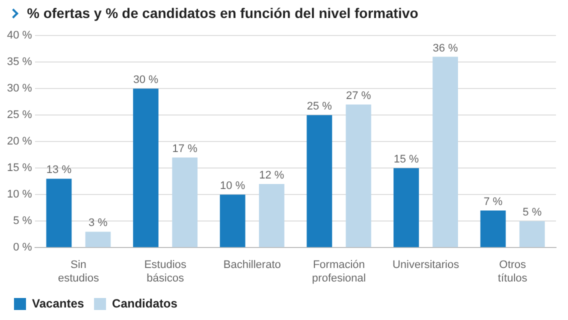  I want to click on data-label: 3 %, so click(98, 223).